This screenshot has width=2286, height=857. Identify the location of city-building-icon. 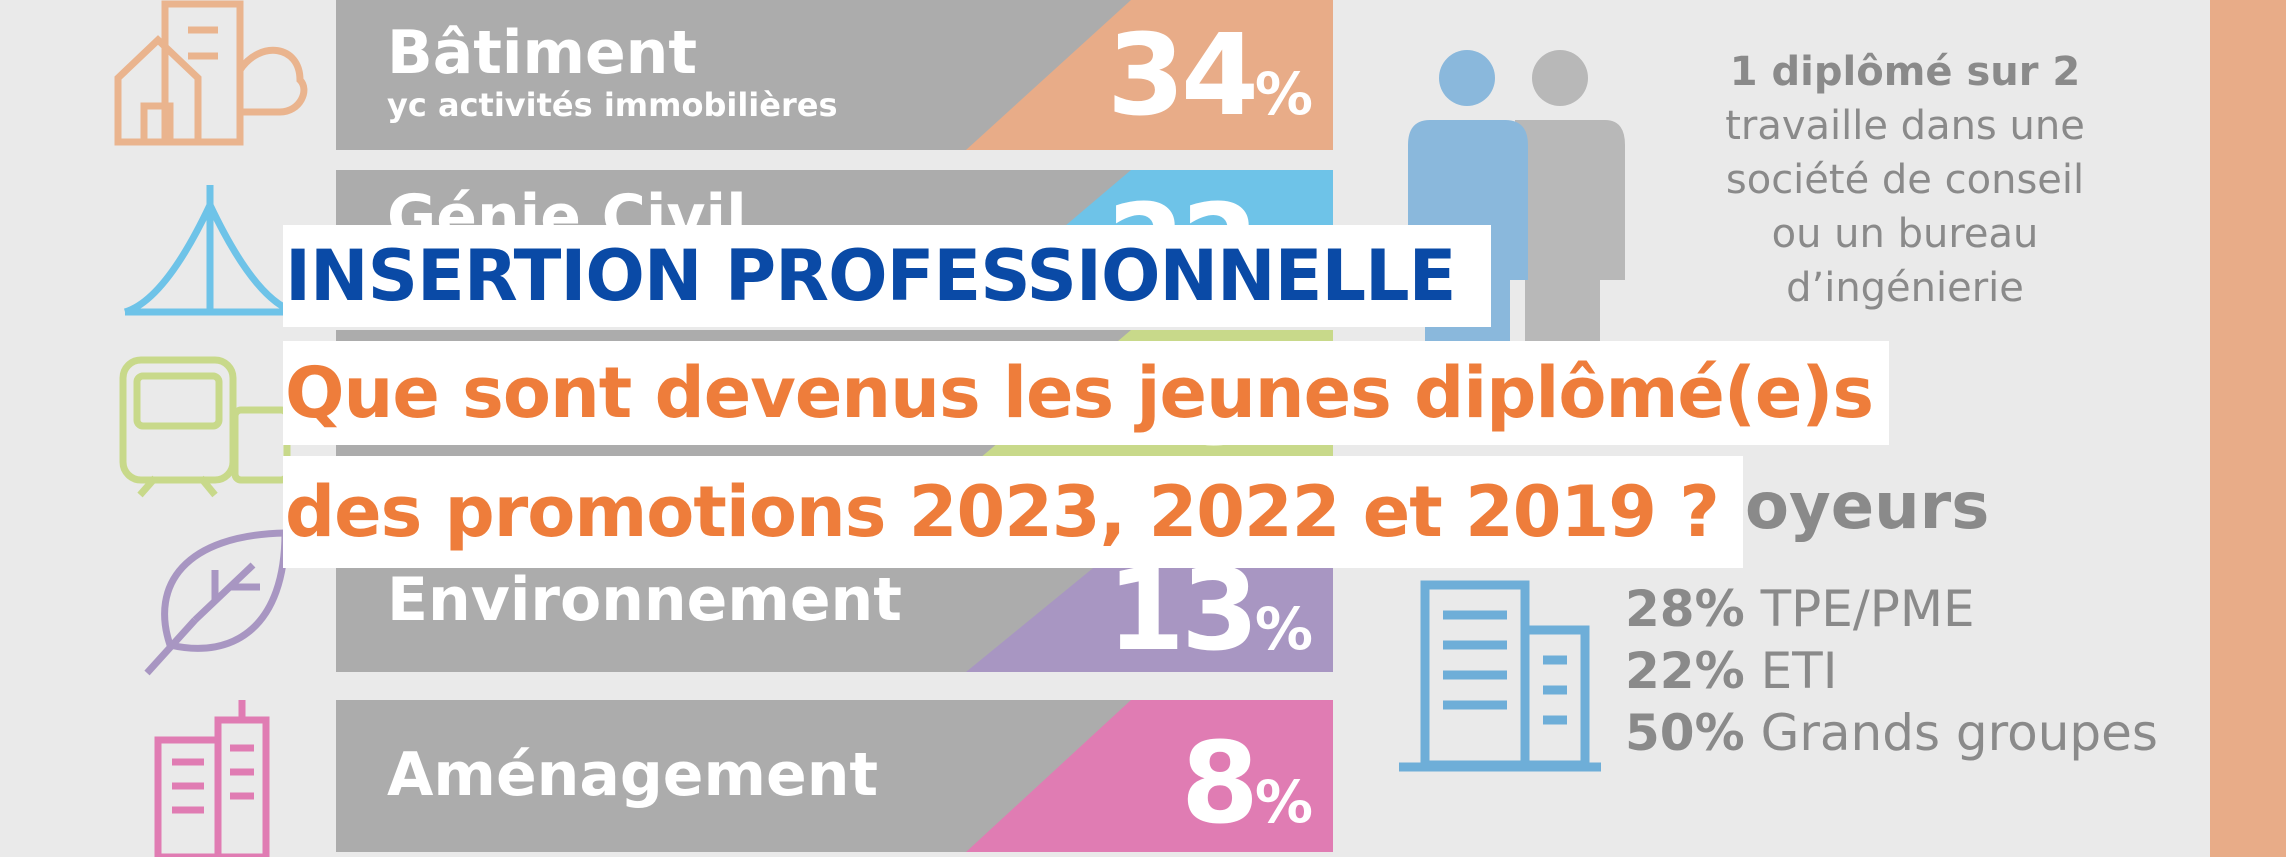
(212, 778).